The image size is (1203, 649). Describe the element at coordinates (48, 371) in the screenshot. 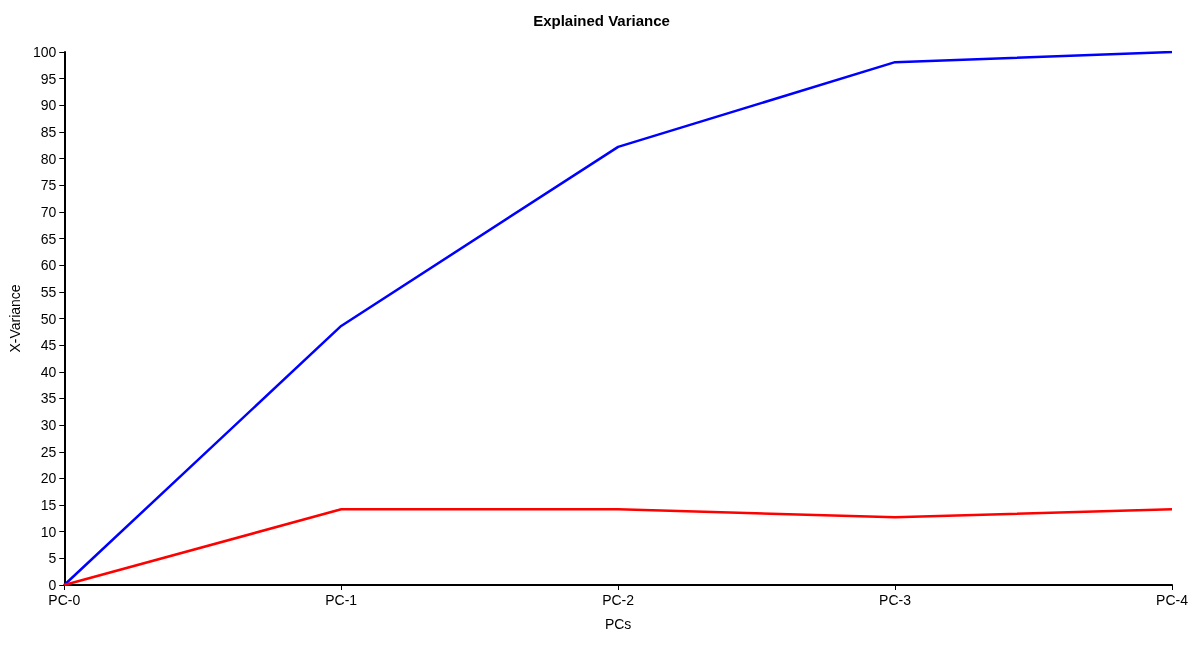

I see `y-tick-label: 40` at that location.